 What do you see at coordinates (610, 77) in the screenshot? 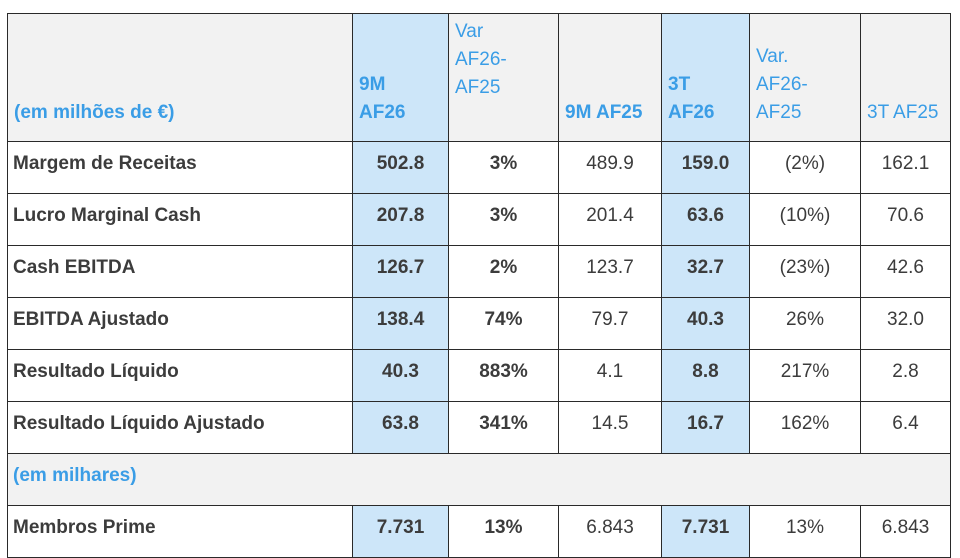
I see `col-9m-af25: 9M AF25` at bounding box center [610, 77].